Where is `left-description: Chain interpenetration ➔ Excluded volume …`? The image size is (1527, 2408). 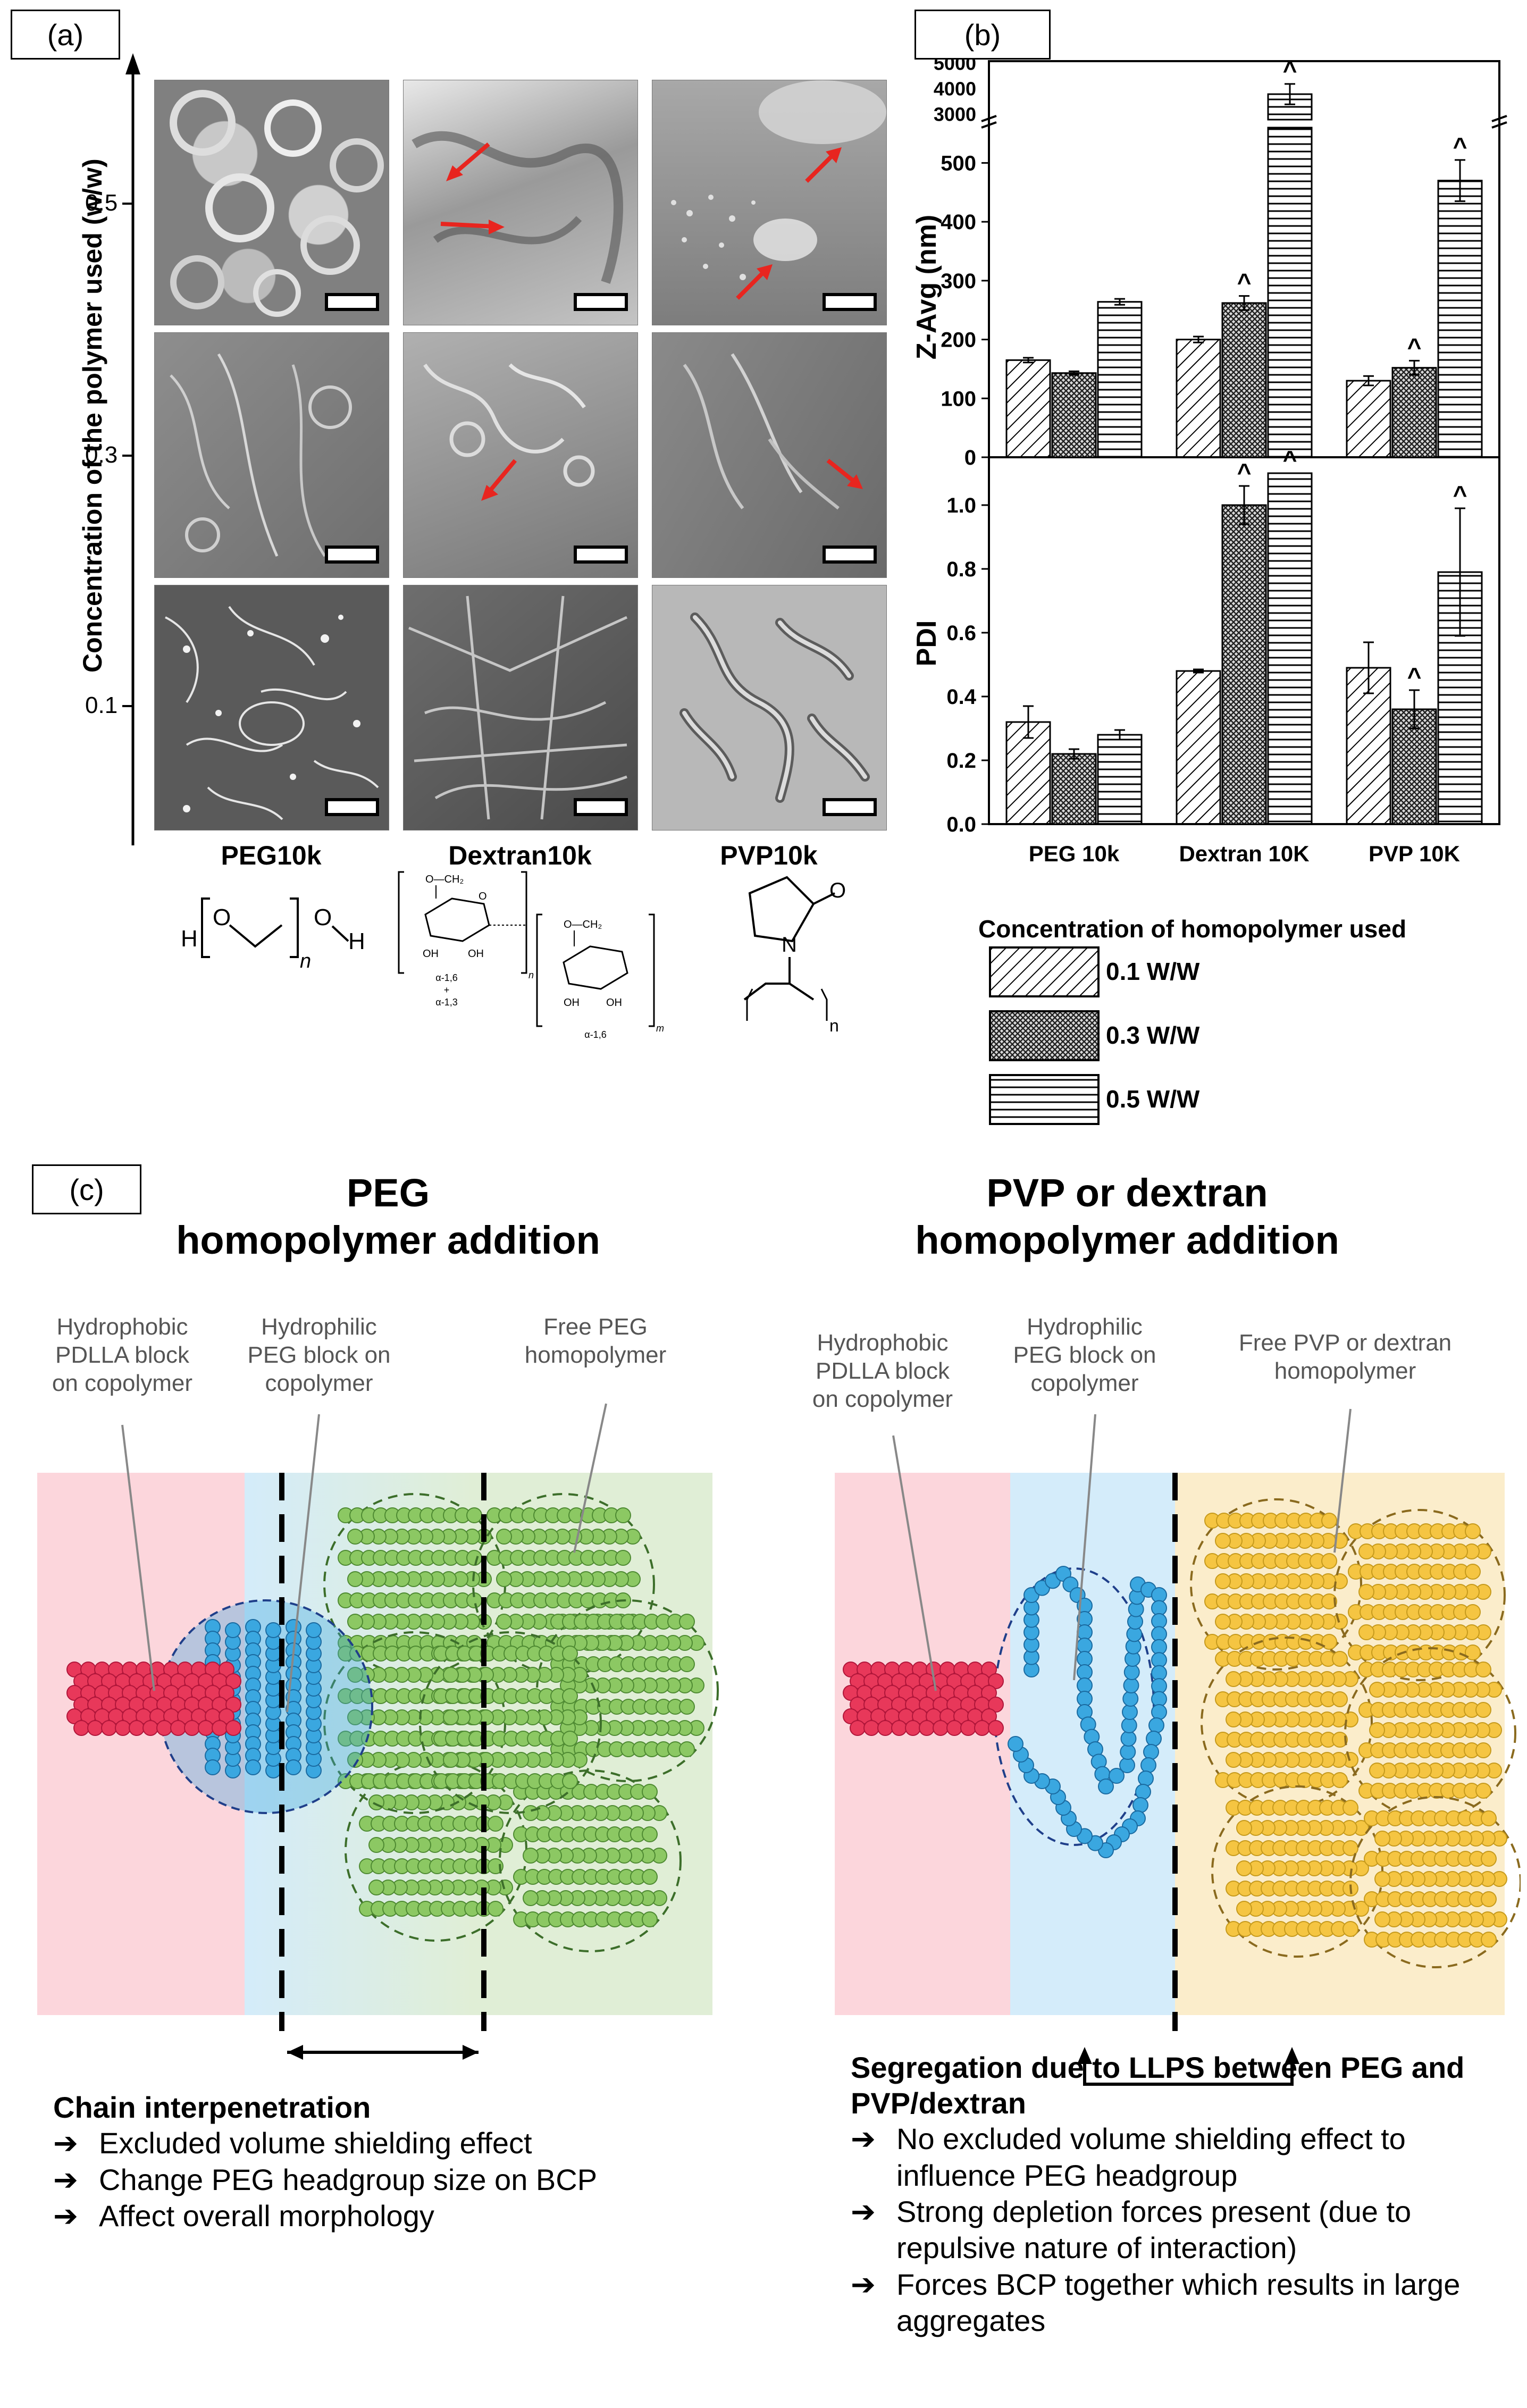 left-description: Chain interpenetration ➔ Excluded volume … is located at coordinates (372, 2162).